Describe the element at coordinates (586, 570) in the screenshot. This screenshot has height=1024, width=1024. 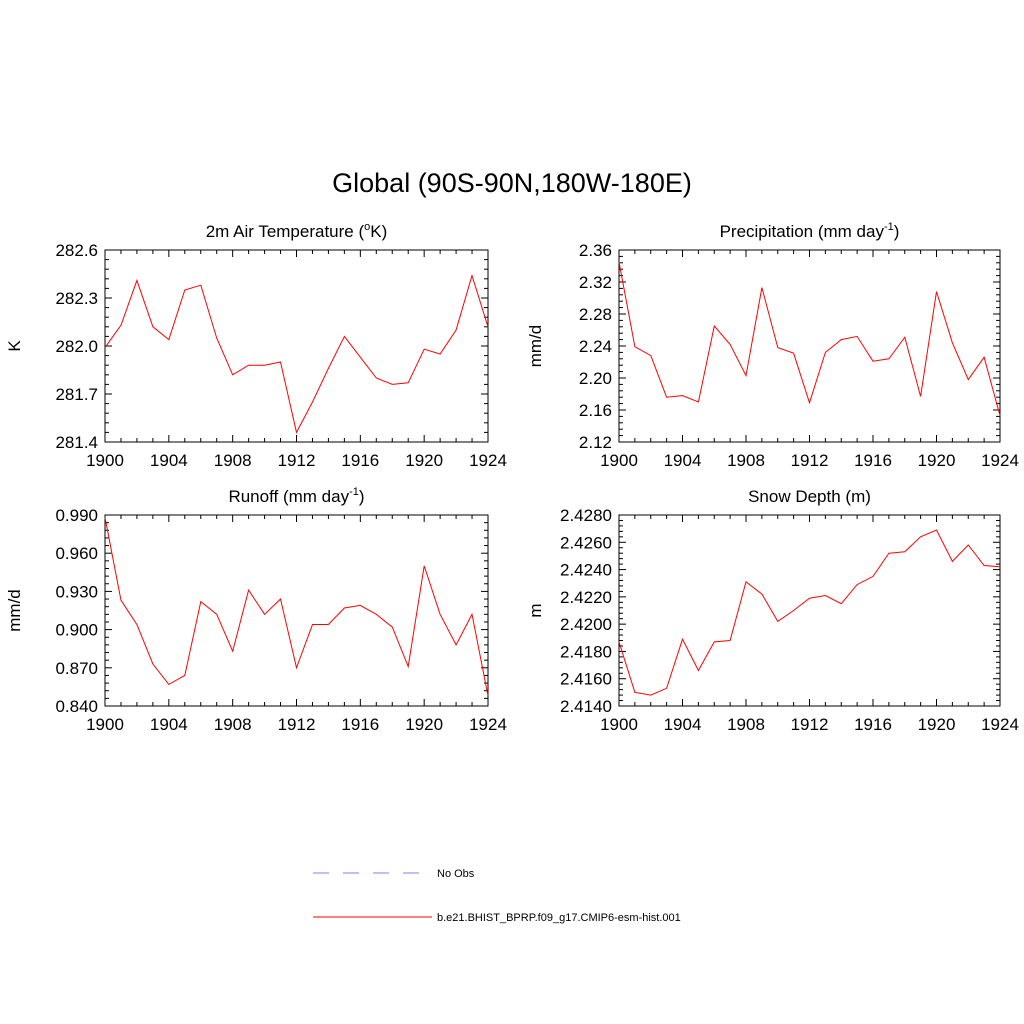
I see `y-tick-label: 2.4240` at that location.